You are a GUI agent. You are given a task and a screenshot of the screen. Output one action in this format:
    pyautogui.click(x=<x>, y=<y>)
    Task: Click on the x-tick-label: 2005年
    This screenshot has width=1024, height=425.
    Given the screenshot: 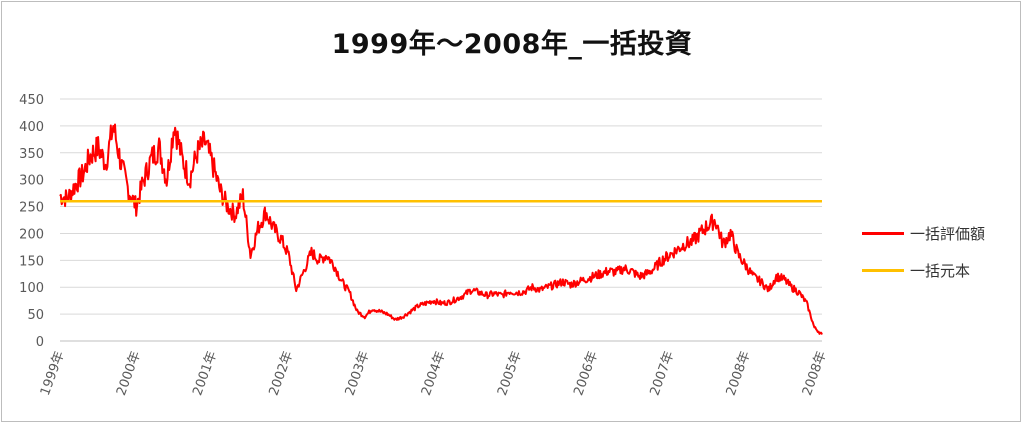 What is the action you would take?
    pyautogui.click(x=510, y=373)
    